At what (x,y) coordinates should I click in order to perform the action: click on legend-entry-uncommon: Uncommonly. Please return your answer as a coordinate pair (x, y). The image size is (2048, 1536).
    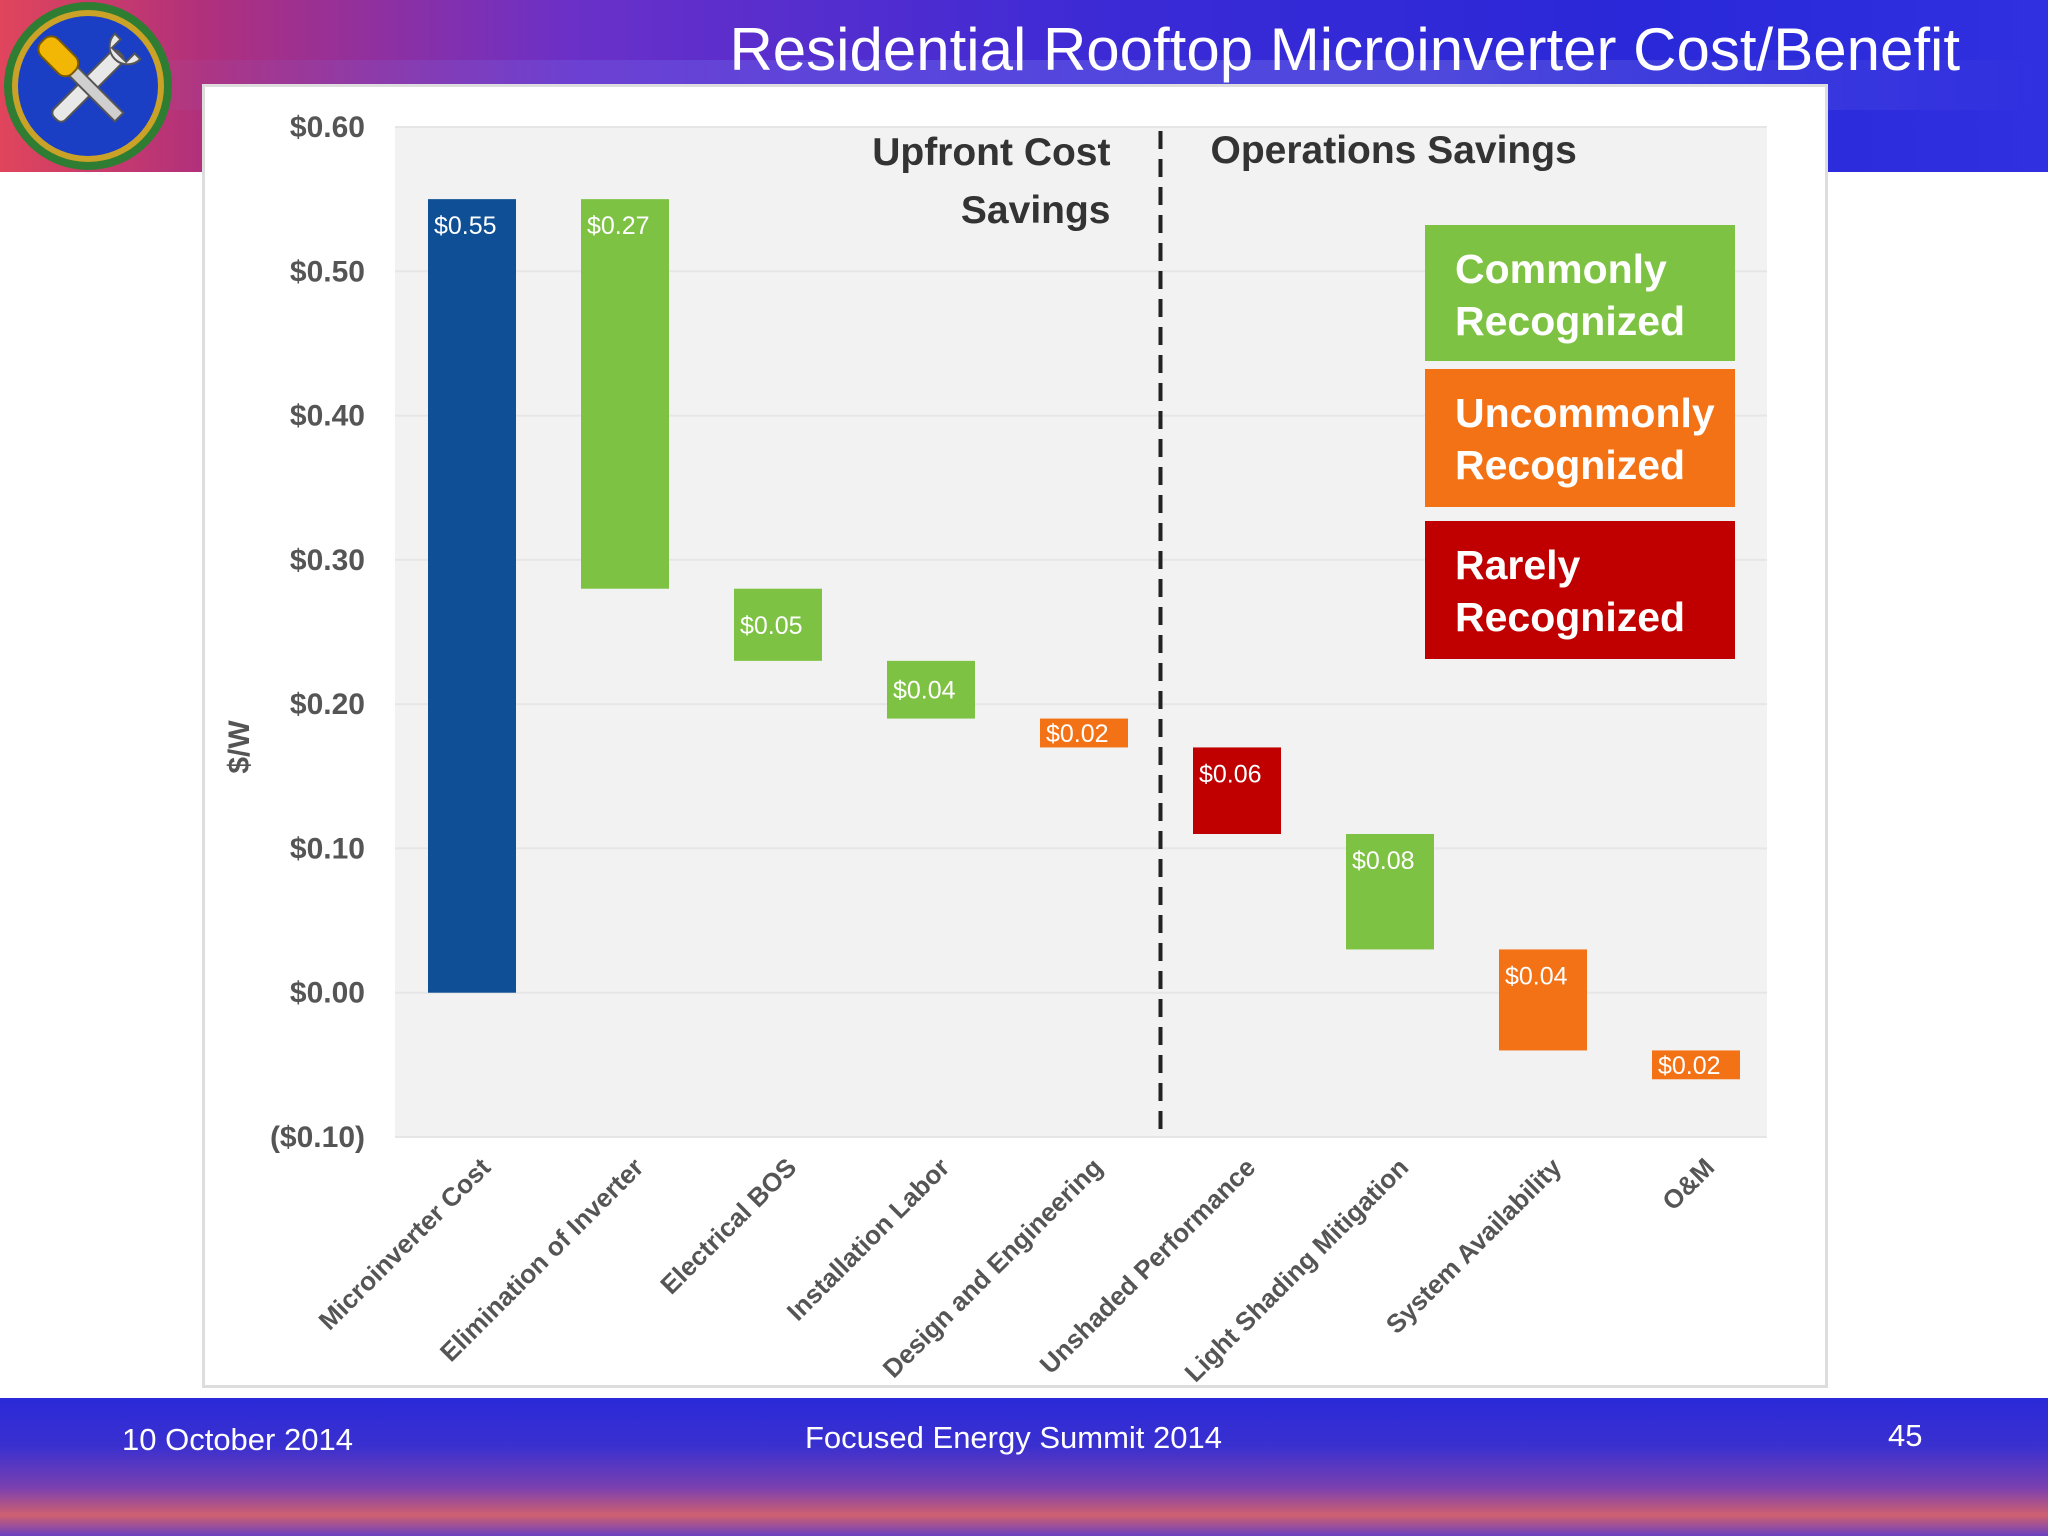
    Looking at the image, I should click on (1585, 413).